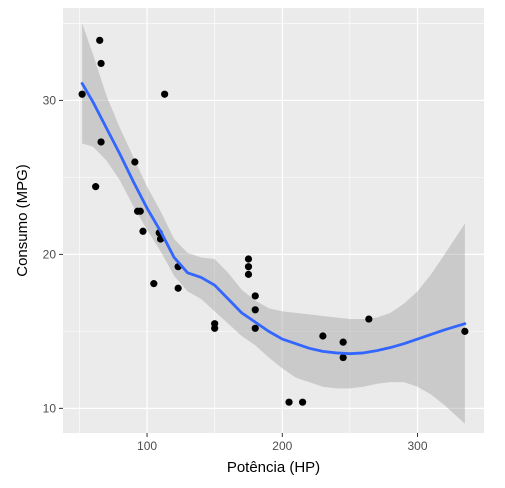 The width and height of the screenshot is (505, 488). Describe the element at coordinates (50, 100) in the screenshot. I see `y-tick-label: 30` at that location.